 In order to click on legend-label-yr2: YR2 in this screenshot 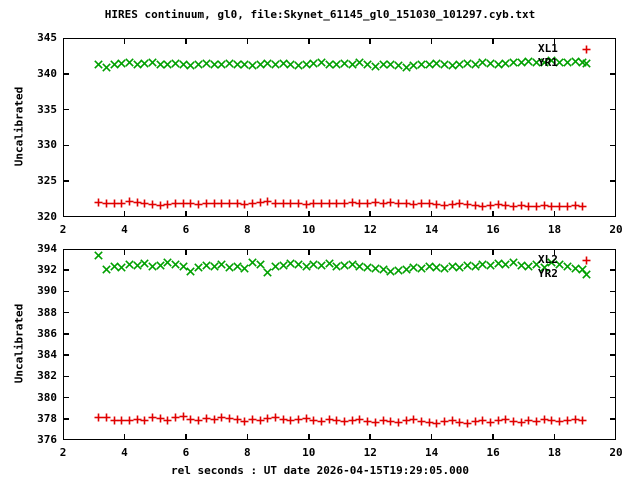, I will do `click(548, 273)`.